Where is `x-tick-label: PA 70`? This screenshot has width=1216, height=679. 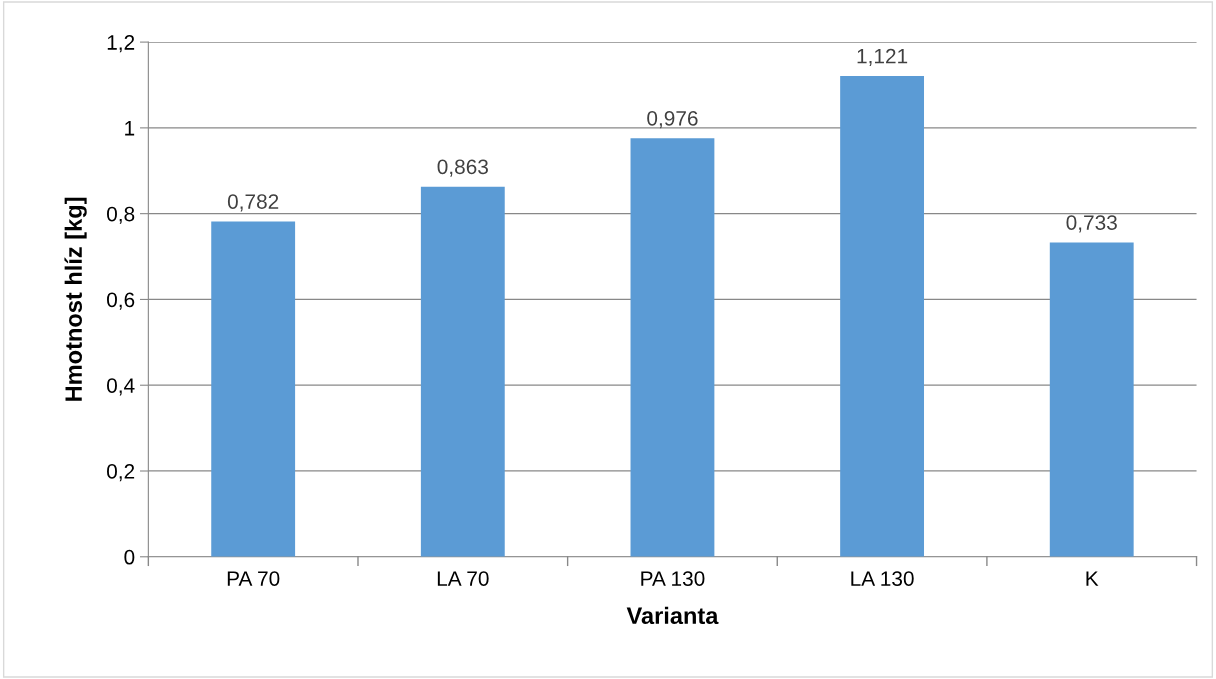 x-tick-label: PA 70 is located at coordinates (253, 578).